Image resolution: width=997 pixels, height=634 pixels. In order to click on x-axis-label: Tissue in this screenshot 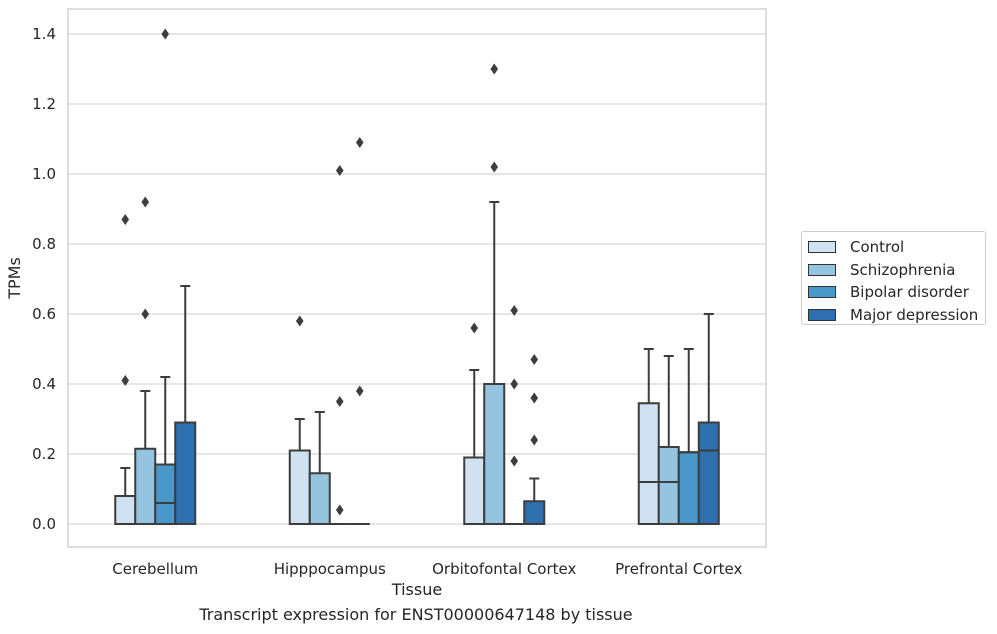, I will do `click(416, 589)`.